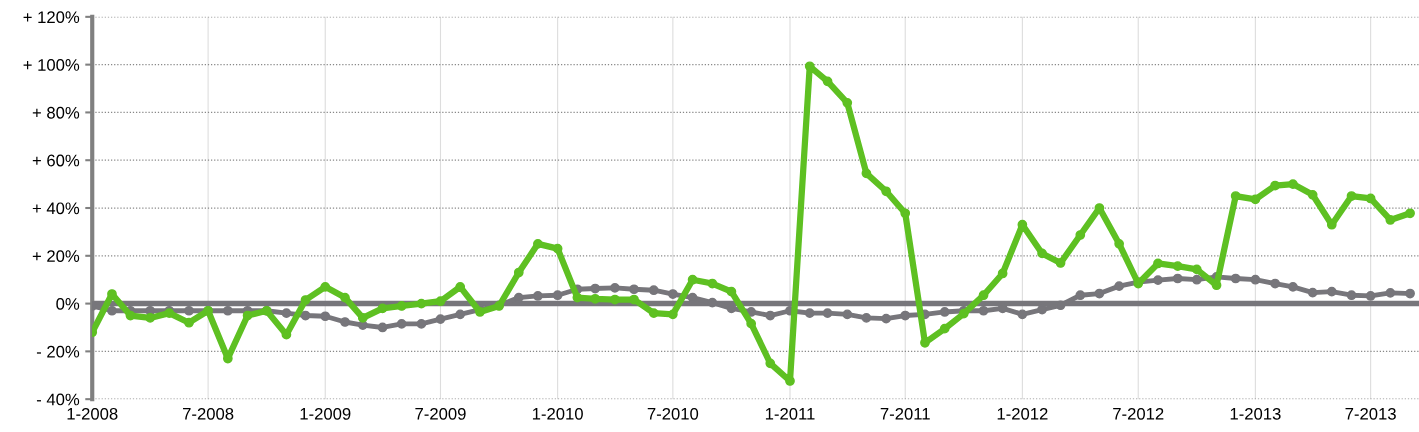 The height and width of the screenshot is (432, 1419). I want to click on y-tick-label: + 80%, so click(56, 112).